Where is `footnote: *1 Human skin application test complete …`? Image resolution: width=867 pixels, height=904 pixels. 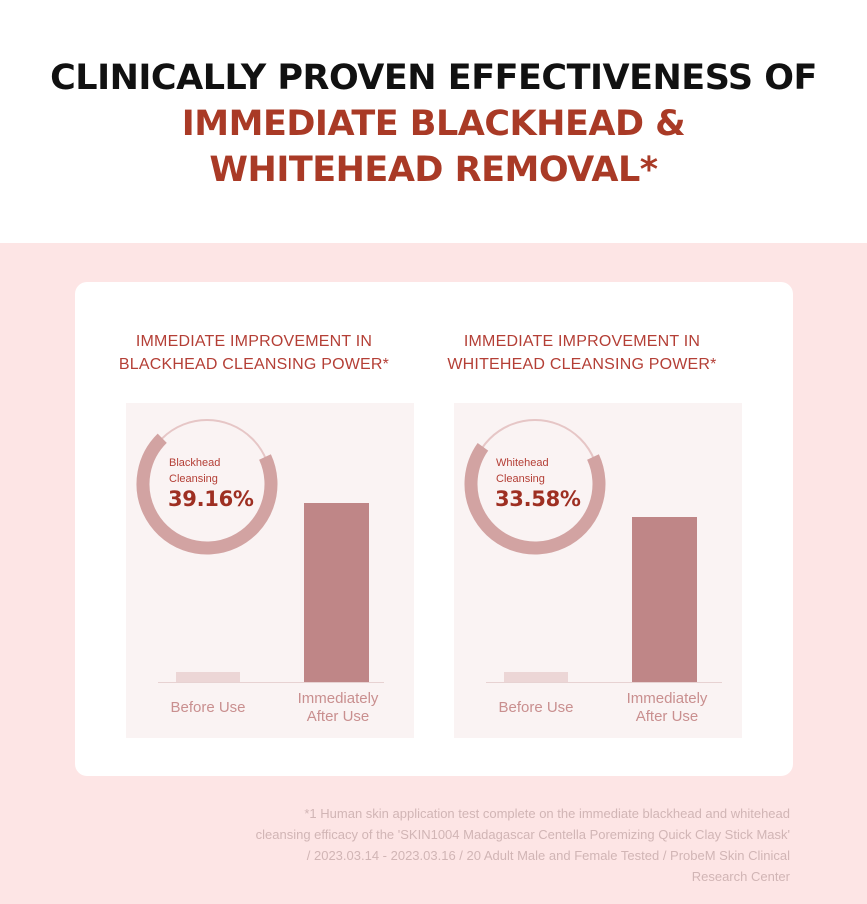 footnote: *1 Human skin application test complete … is located at coordinates (470, 845).